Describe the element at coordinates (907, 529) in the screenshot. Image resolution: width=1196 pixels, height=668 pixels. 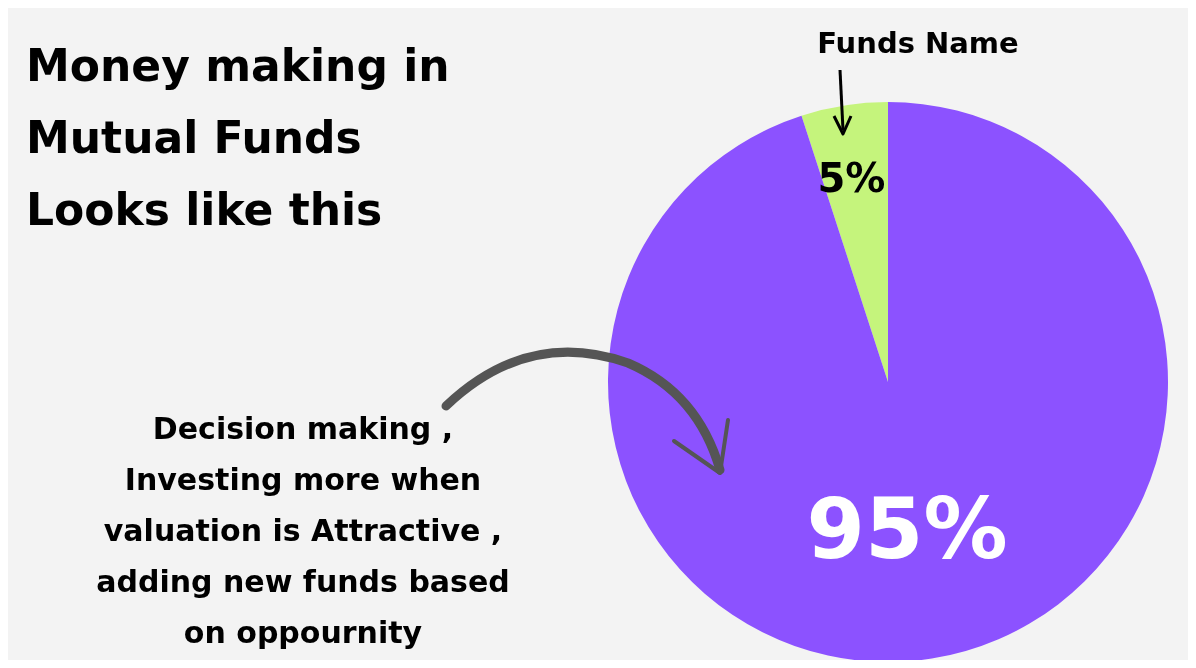
I see `data-label: 95%` at that location.